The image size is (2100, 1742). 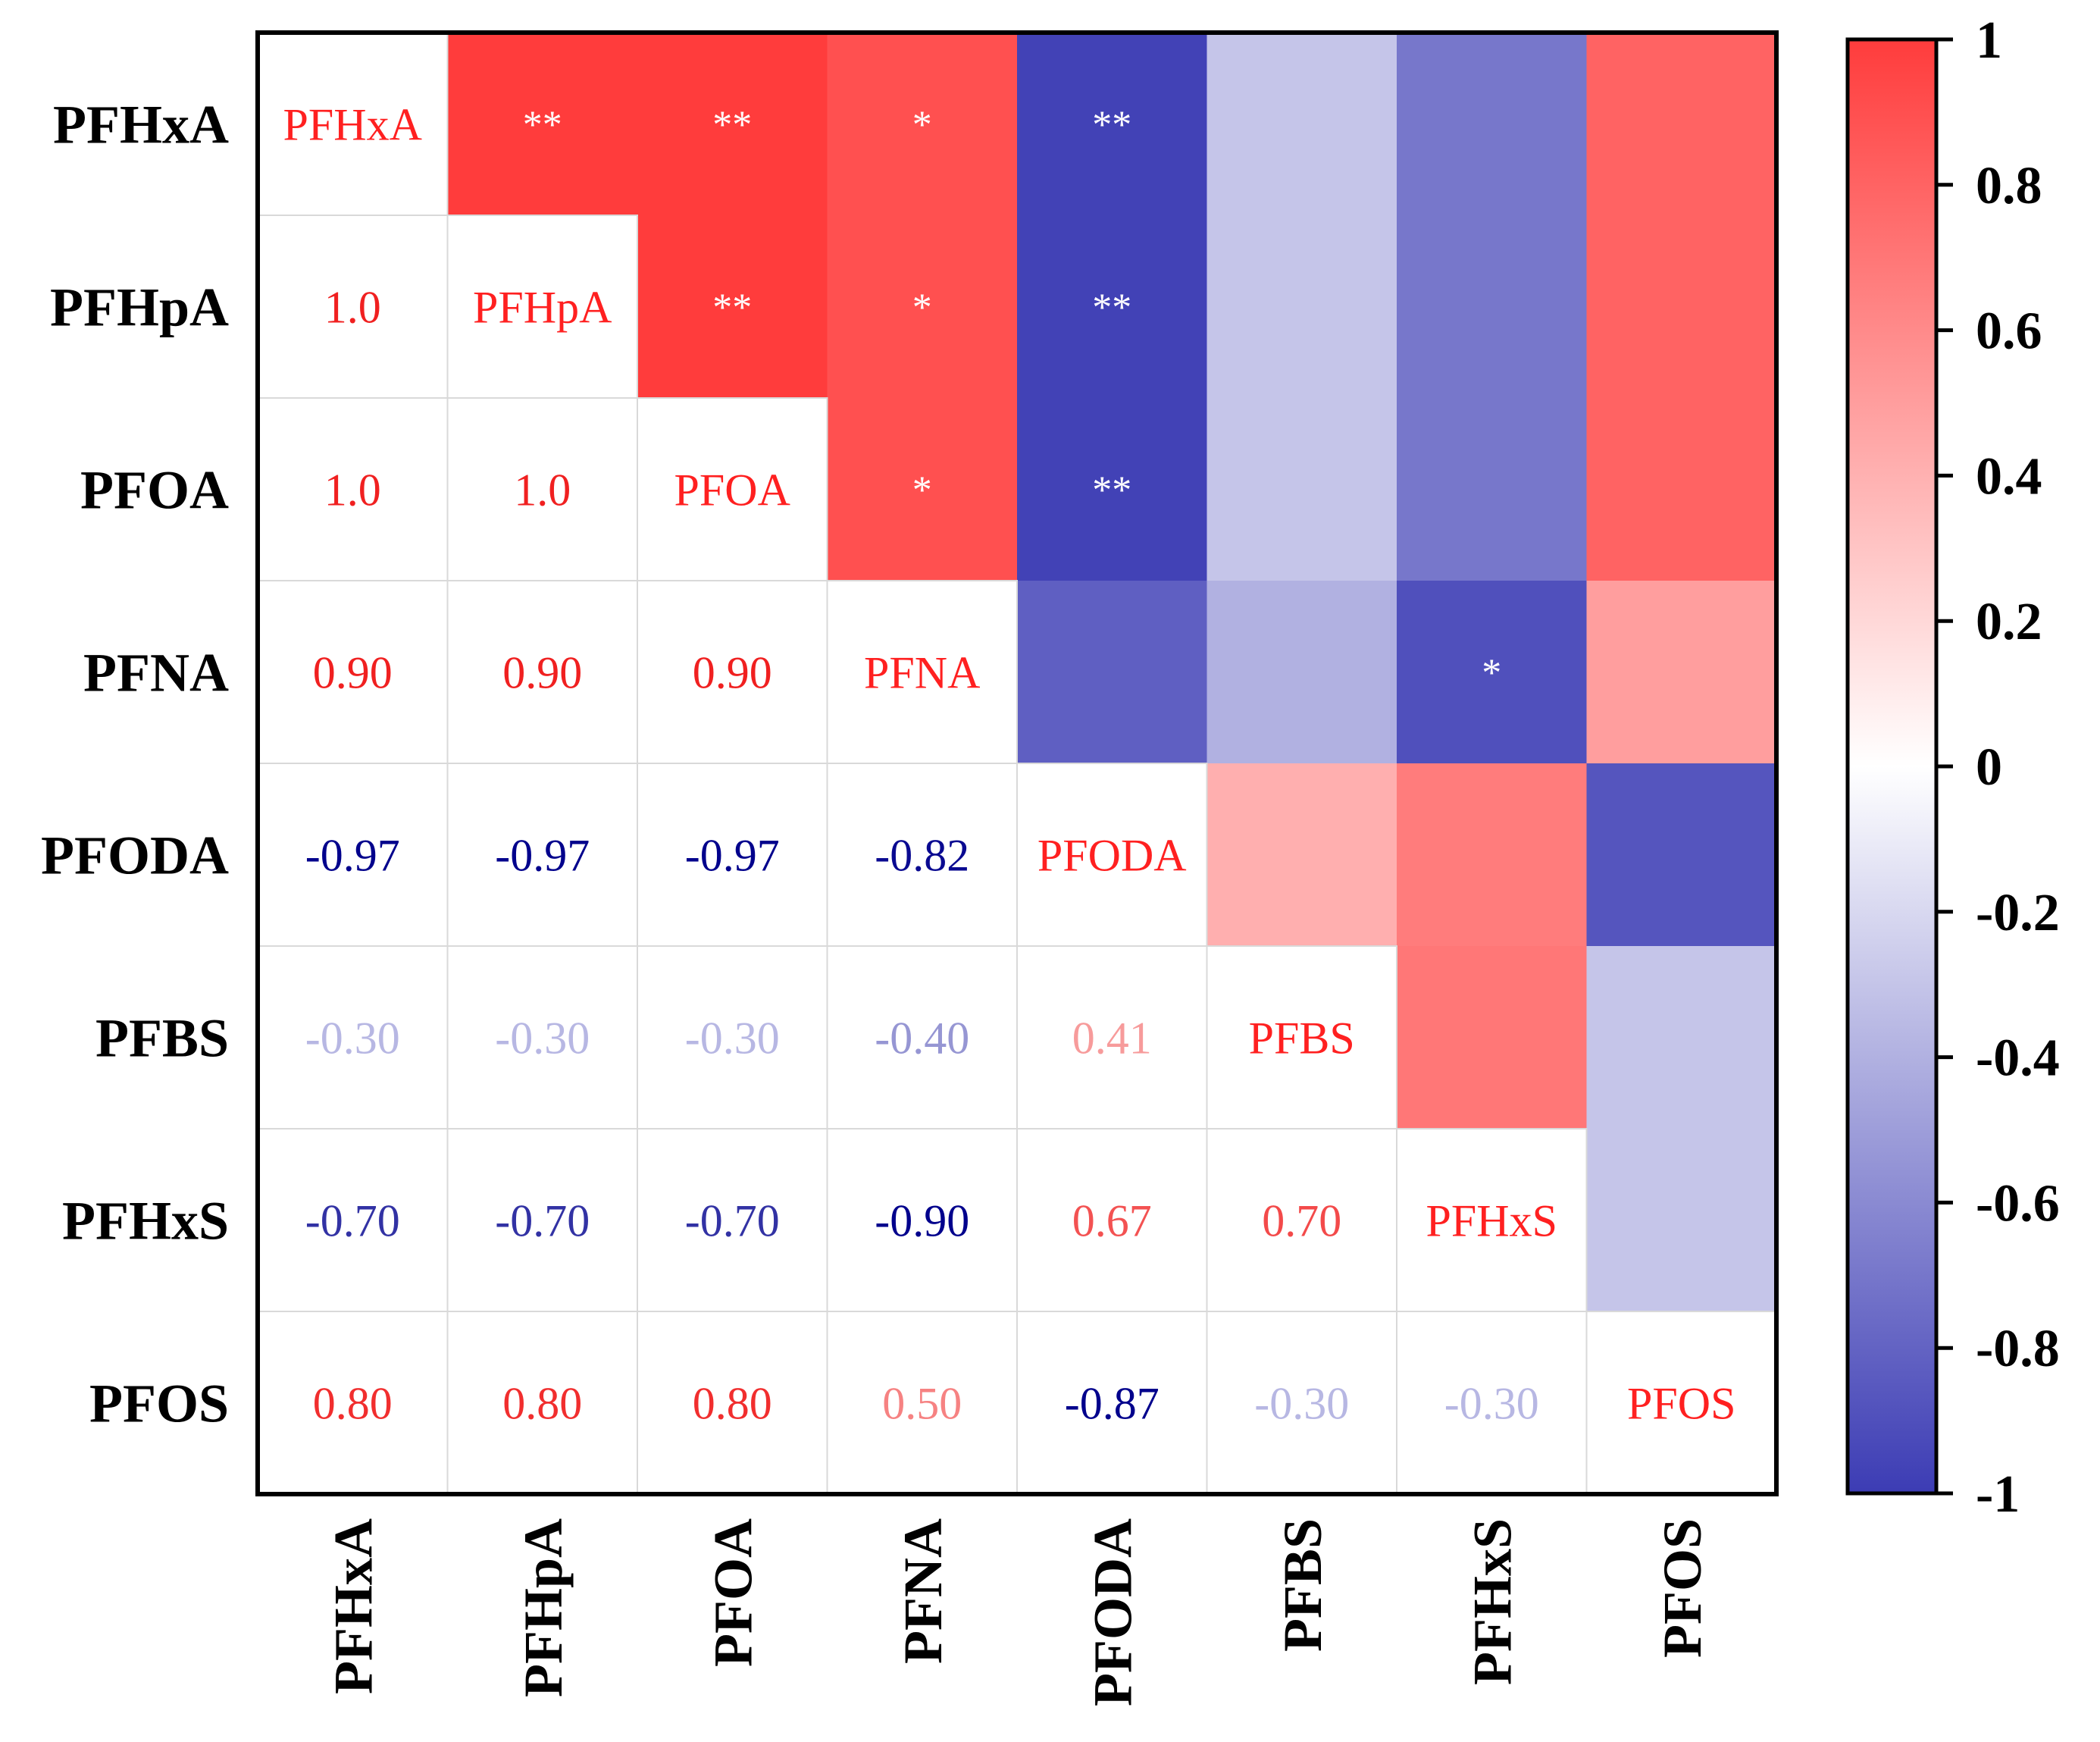 What do you see at coordinates (2018, 1058) in the screenshot?
I see `colorbar-tick-label: -0.4` at bounding box center [2018, 1058].